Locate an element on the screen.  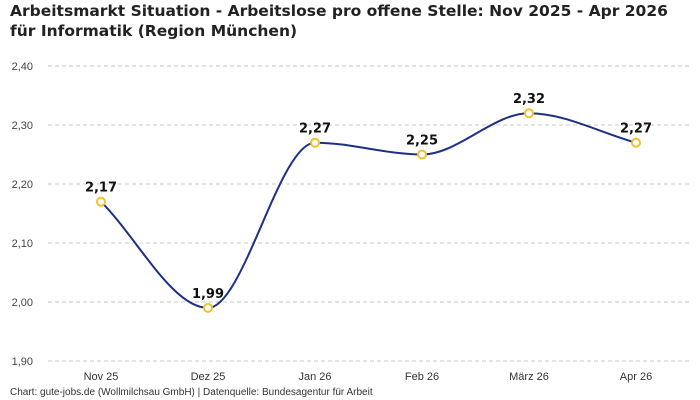
data-label: 2,32 is located at coordinates (529, 99).